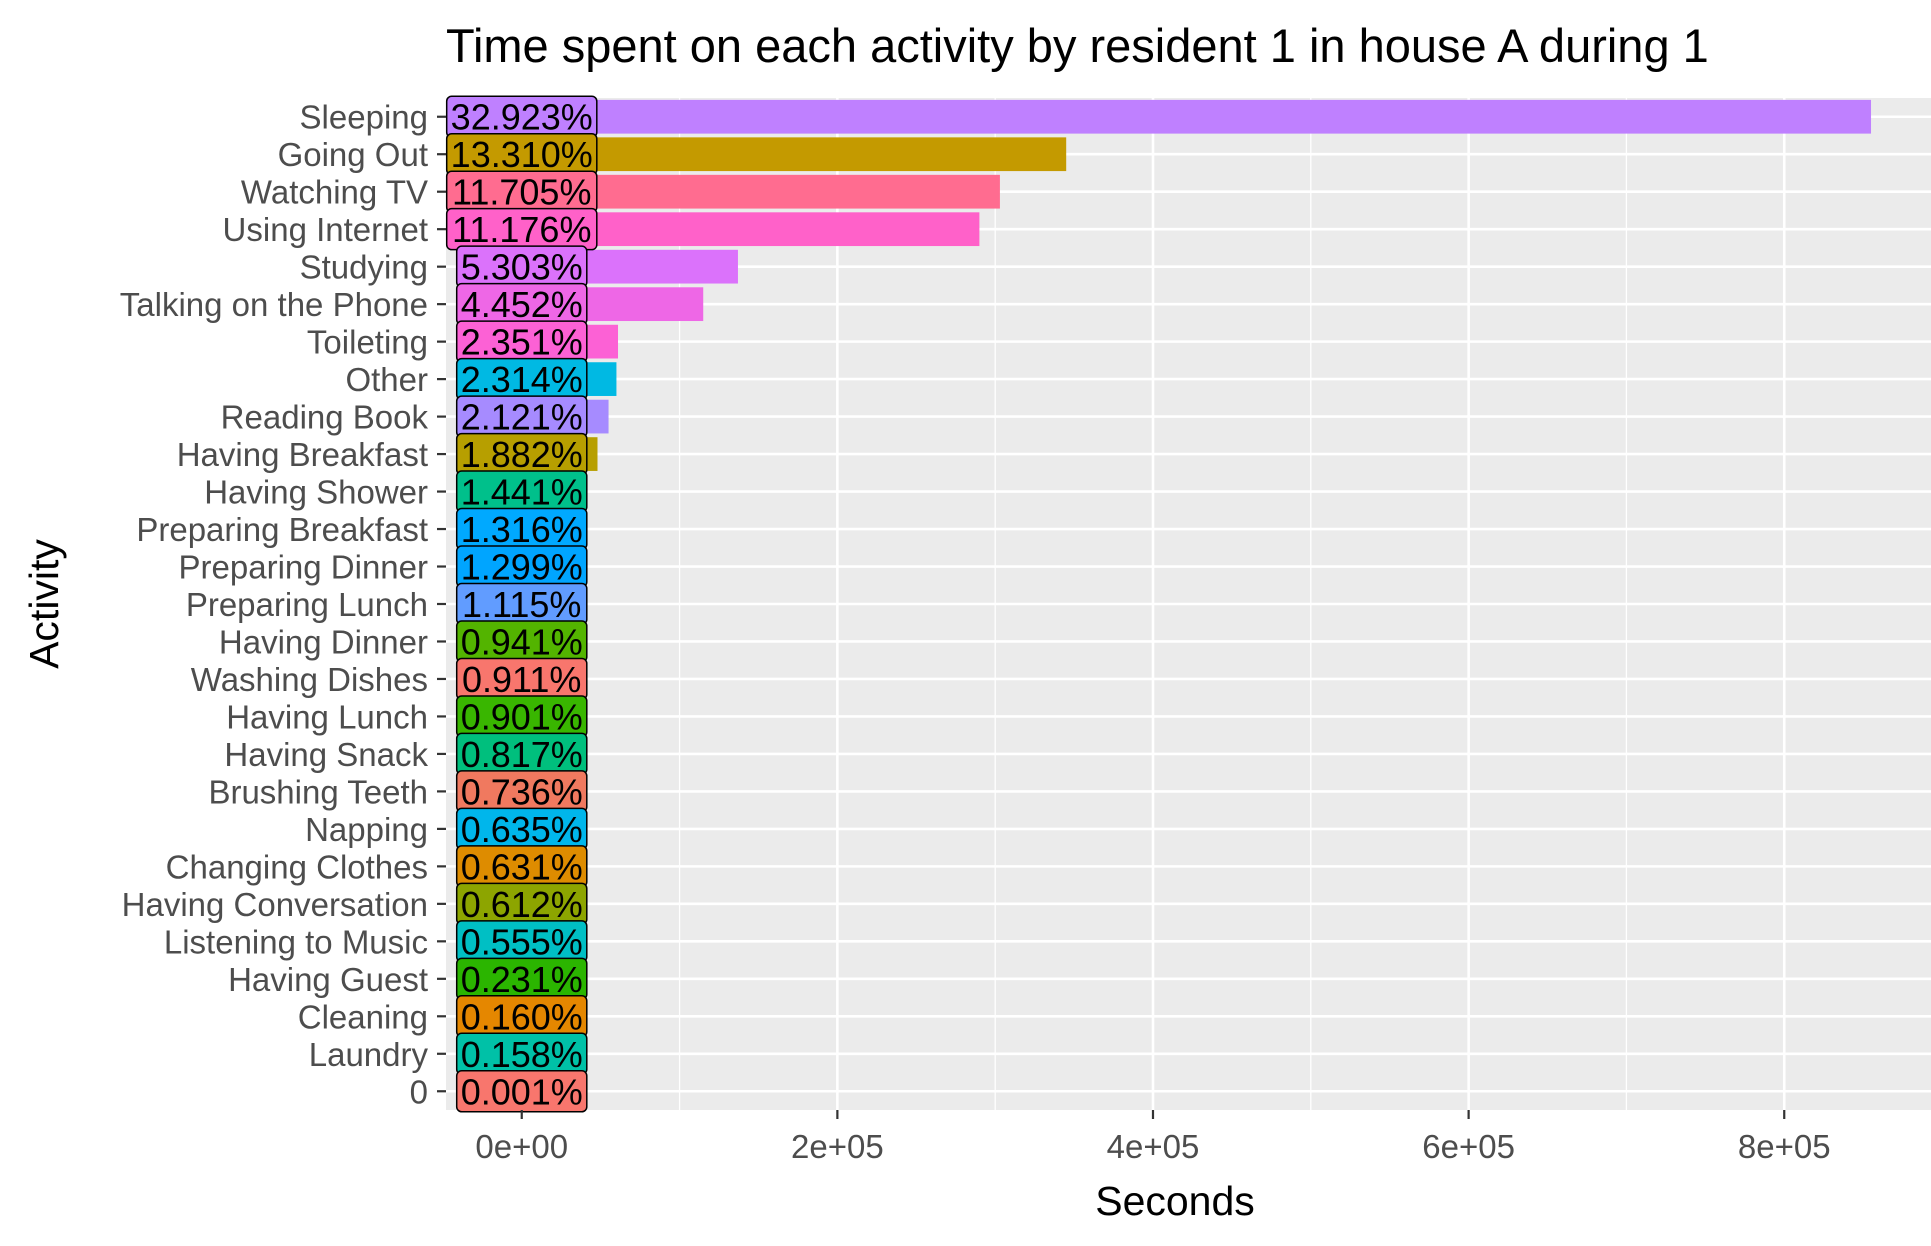 The image size is (1931, 1246). Describe the element at coordinates (1468, 1146) in the screenshot. I see `x-tick-label: 6e+05` at that location.